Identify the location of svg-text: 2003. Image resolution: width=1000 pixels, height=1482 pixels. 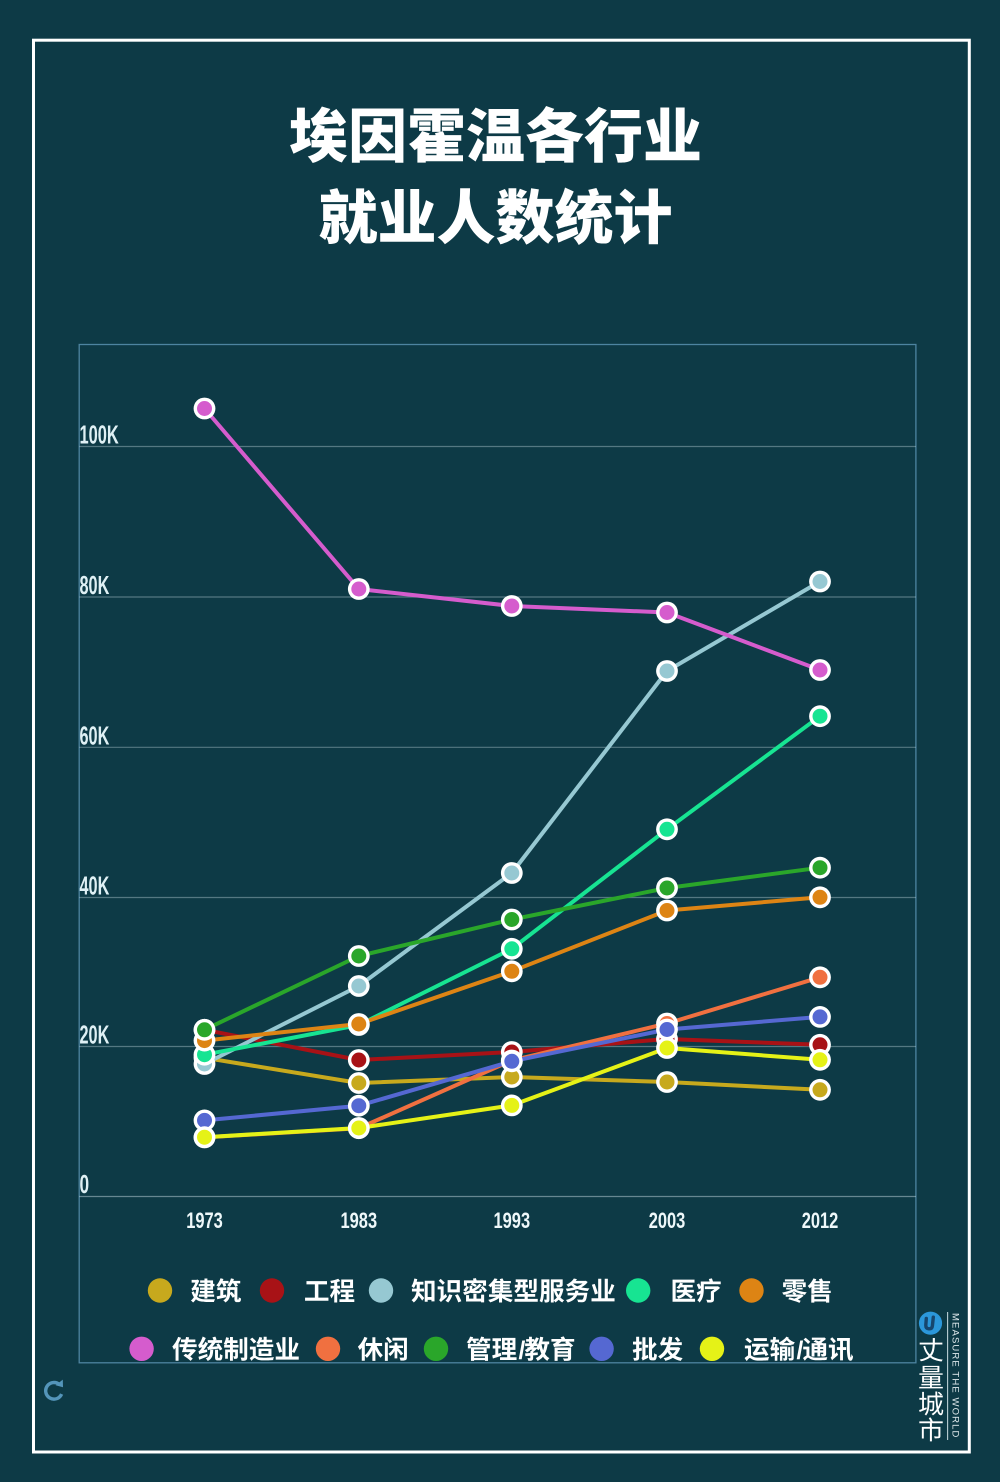
(667, 1220).